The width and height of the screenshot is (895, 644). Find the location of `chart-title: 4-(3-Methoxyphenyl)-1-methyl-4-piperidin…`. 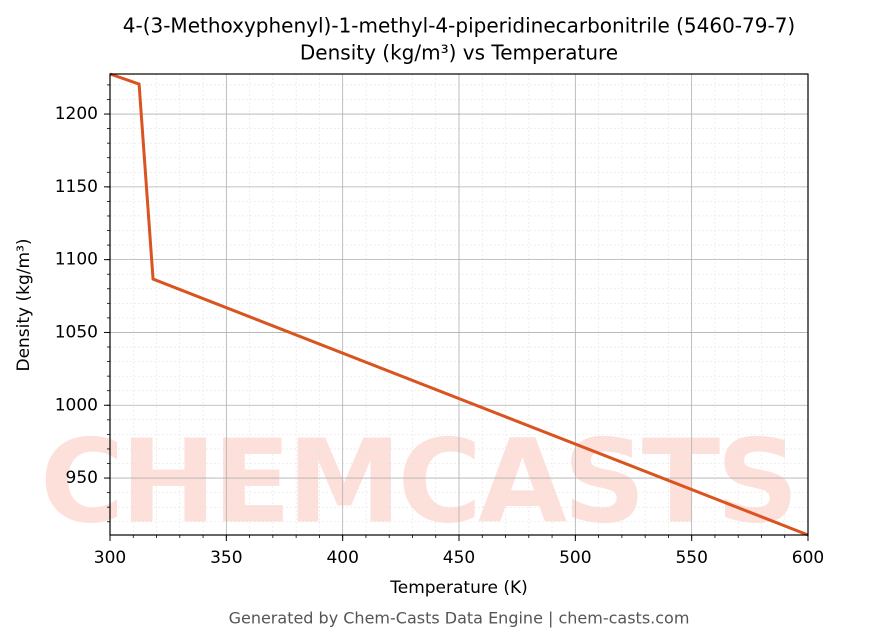

chart-title: 4-(3-Methoxyphenyl)-1-methyl-4-piperidin… is located at coordinates (459, 26).